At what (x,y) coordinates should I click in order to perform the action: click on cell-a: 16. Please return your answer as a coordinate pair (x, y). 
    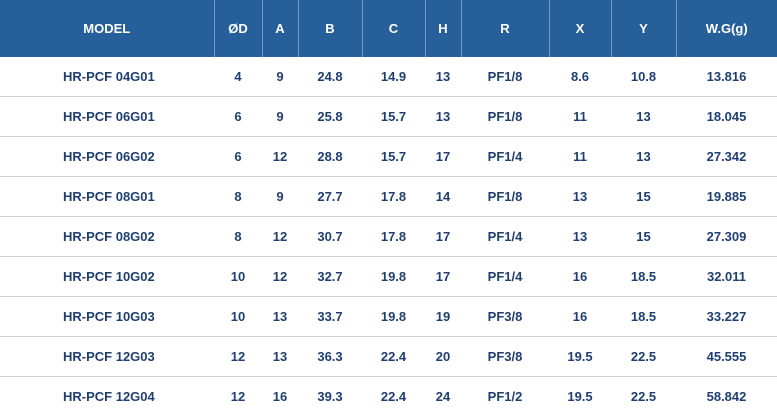
    Looking at the image, I should click on (280, 396).